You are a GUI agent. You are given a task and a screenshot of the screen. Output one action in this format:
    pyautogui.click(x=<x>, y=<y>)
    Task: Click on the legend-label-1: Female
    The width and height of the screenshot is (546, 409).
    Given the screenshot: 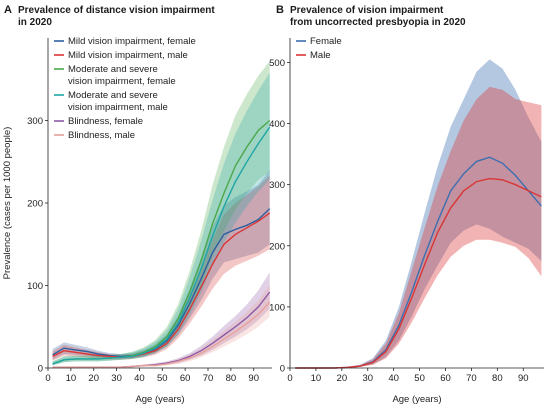 What is the action you would take?
    pyautogui.click(x=326, y=41)
    